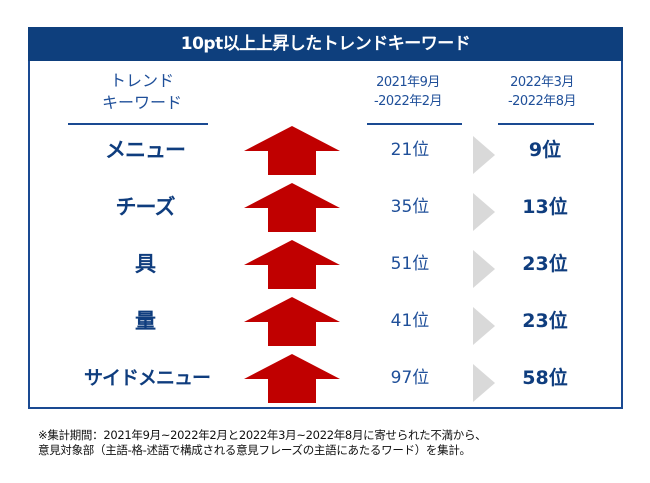 The image size is (650, 483). I want to click on rank-before: 21位, so click(410, 150).